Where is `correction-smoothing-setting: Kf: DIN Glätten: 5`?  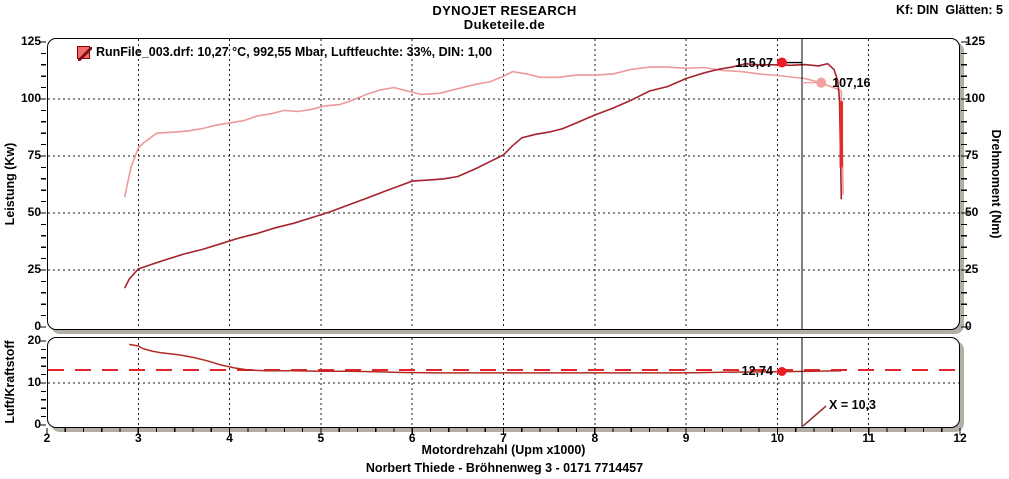
correction-smoothing-setting: Kf: DIN Glätten: 5 is located at coordinates (949, 10).